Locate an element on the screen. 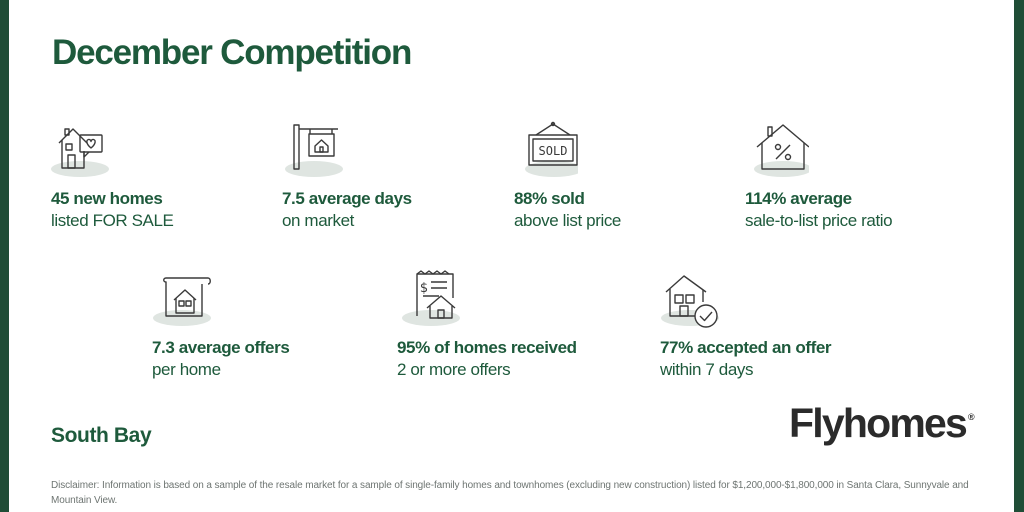 The image size is (1024, 512). page-title: December Competition is located at coordinates (232, 52).